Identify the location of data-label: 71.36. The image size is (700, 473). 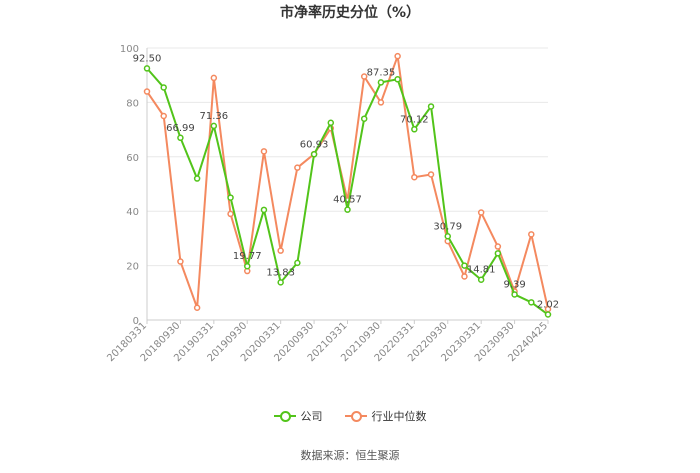
(214, 116).